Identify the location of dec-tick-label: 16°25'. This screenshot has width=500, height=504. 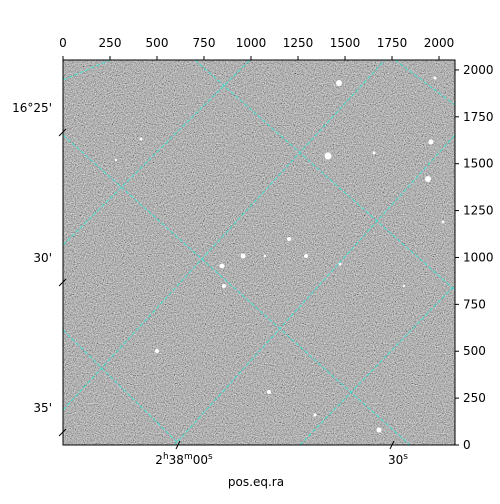
(32, 108).